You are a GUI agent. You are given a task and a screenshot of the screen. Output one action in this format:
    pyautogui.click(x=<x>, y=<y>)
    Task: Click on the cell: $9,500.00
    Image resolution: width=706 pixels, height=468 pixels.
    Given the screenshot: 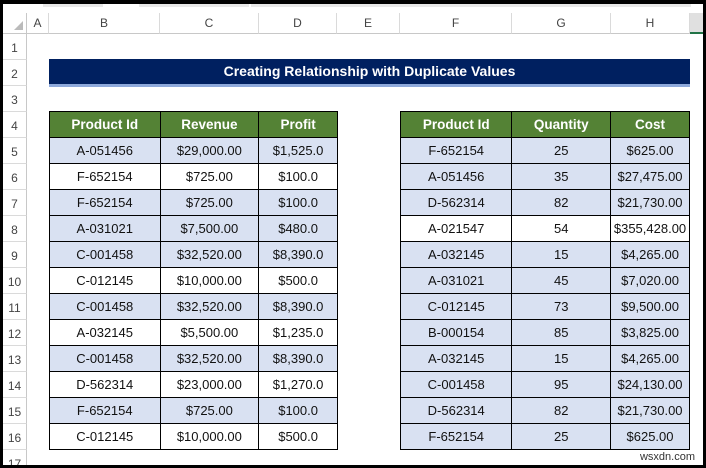 What is the action you would take?
    pyautogui.click(x=650, y=306)
    